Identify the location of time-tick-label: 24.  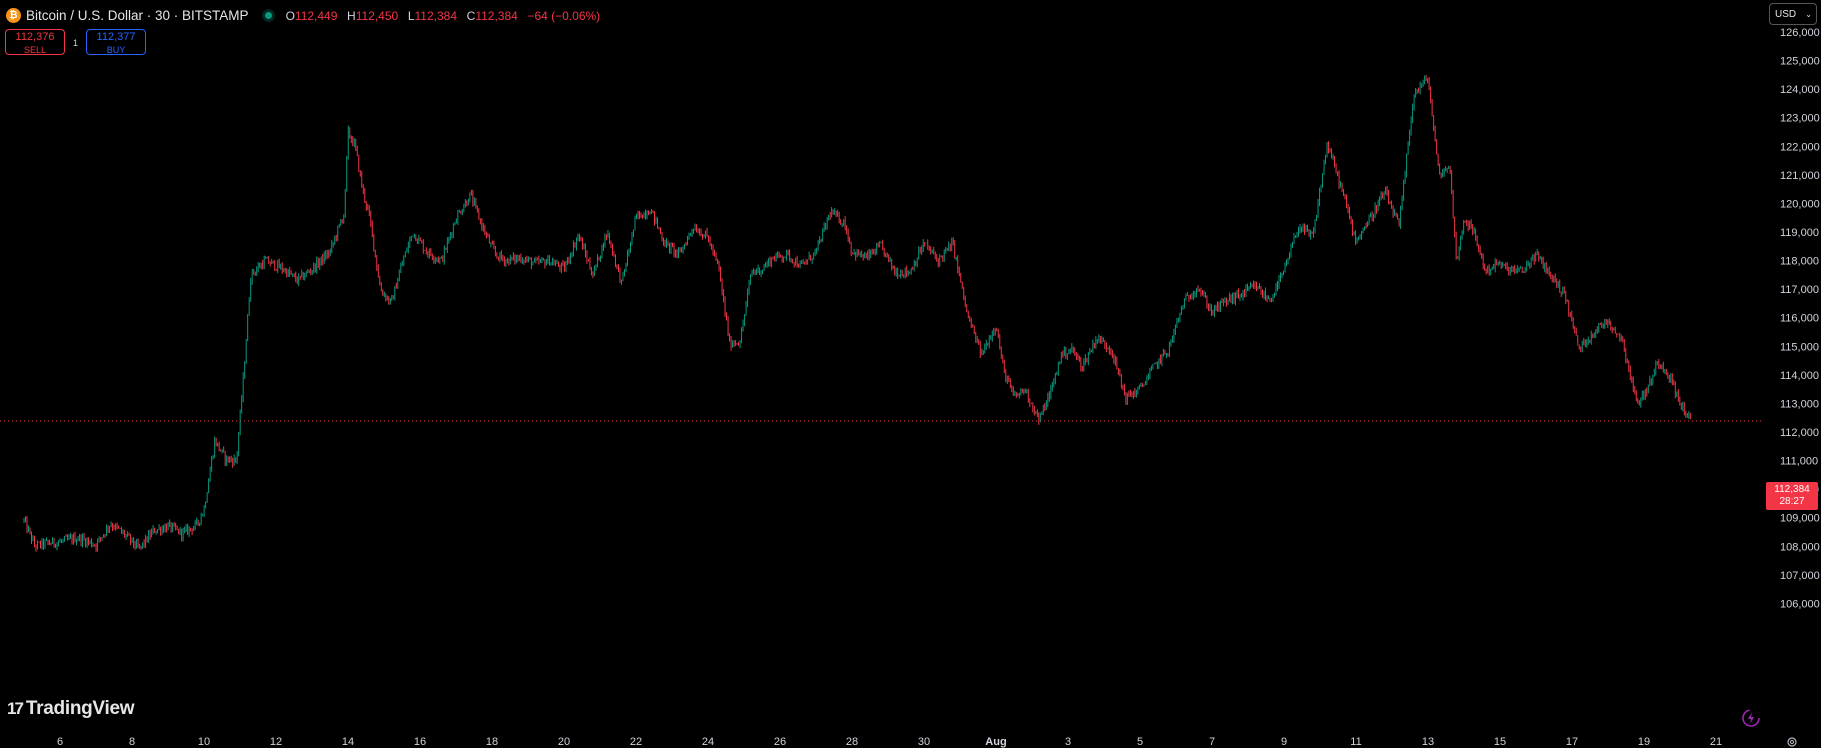
(708, 742).